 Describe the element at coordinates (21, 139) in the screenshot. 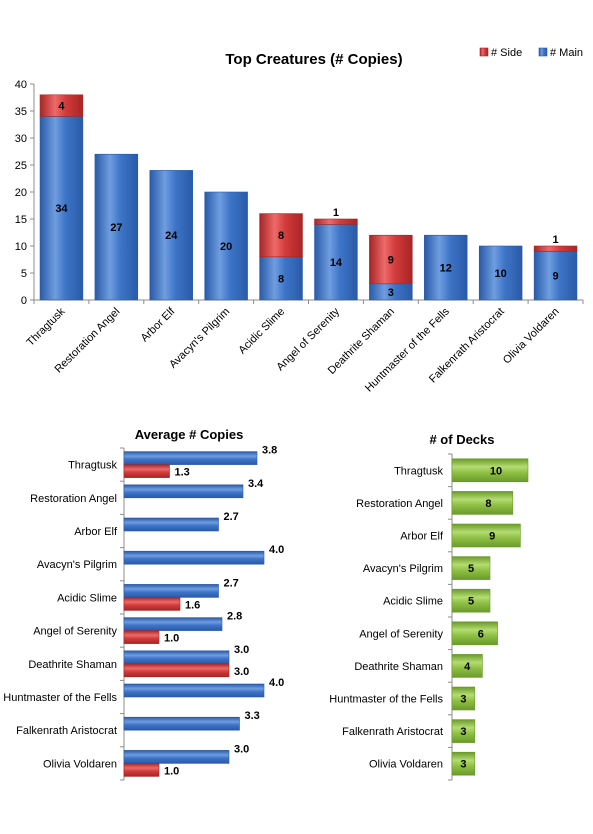

I see `y-tick-label: 30` at that location.